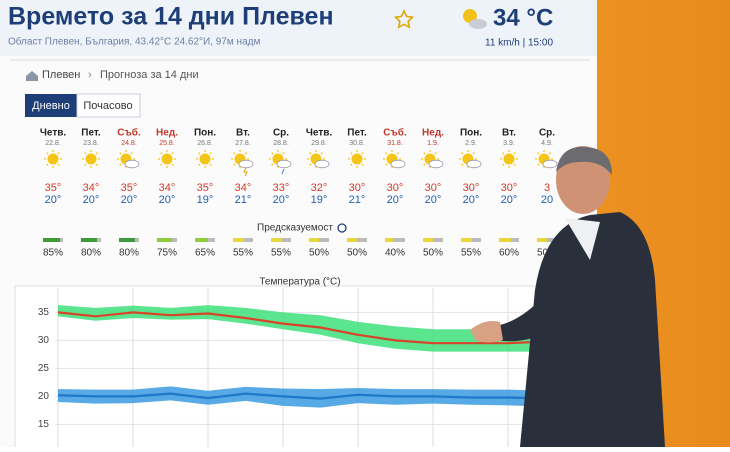  What do you see at coordinates (44, 340) in the screenshot?
I see `y-tick-label: 30` at bounding box center [44, 340].